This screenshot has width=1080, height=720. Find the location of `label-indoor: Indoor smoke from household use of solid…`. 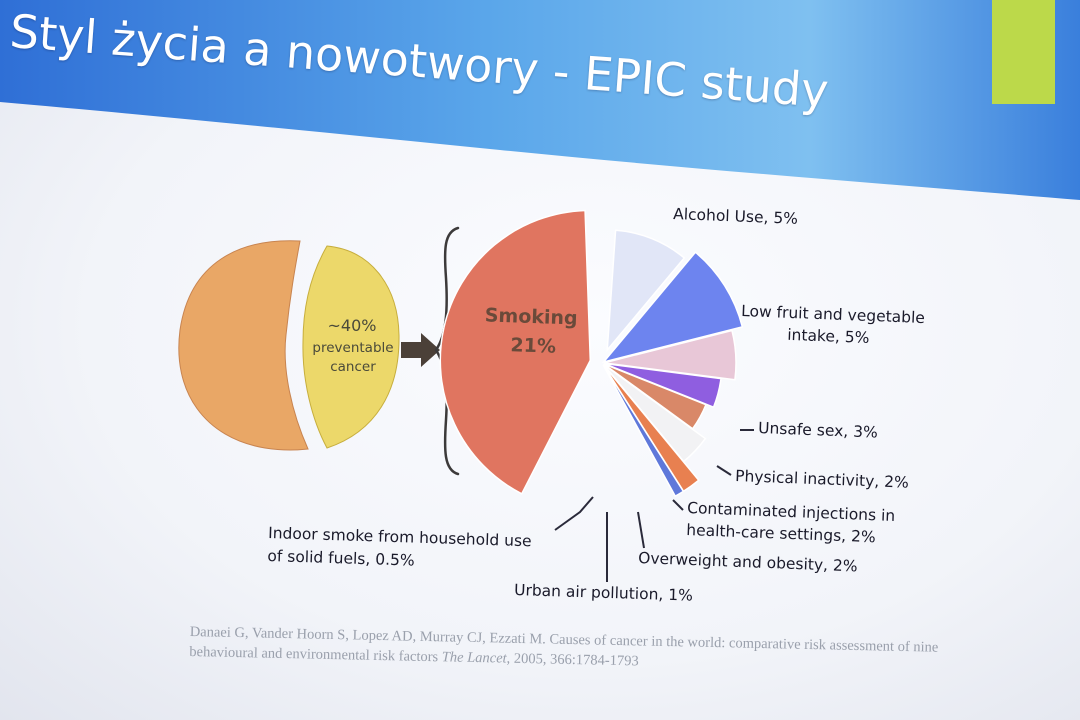

label-indoor: Indoor smoke from household use of solid… is located at coordinates (402, 548).